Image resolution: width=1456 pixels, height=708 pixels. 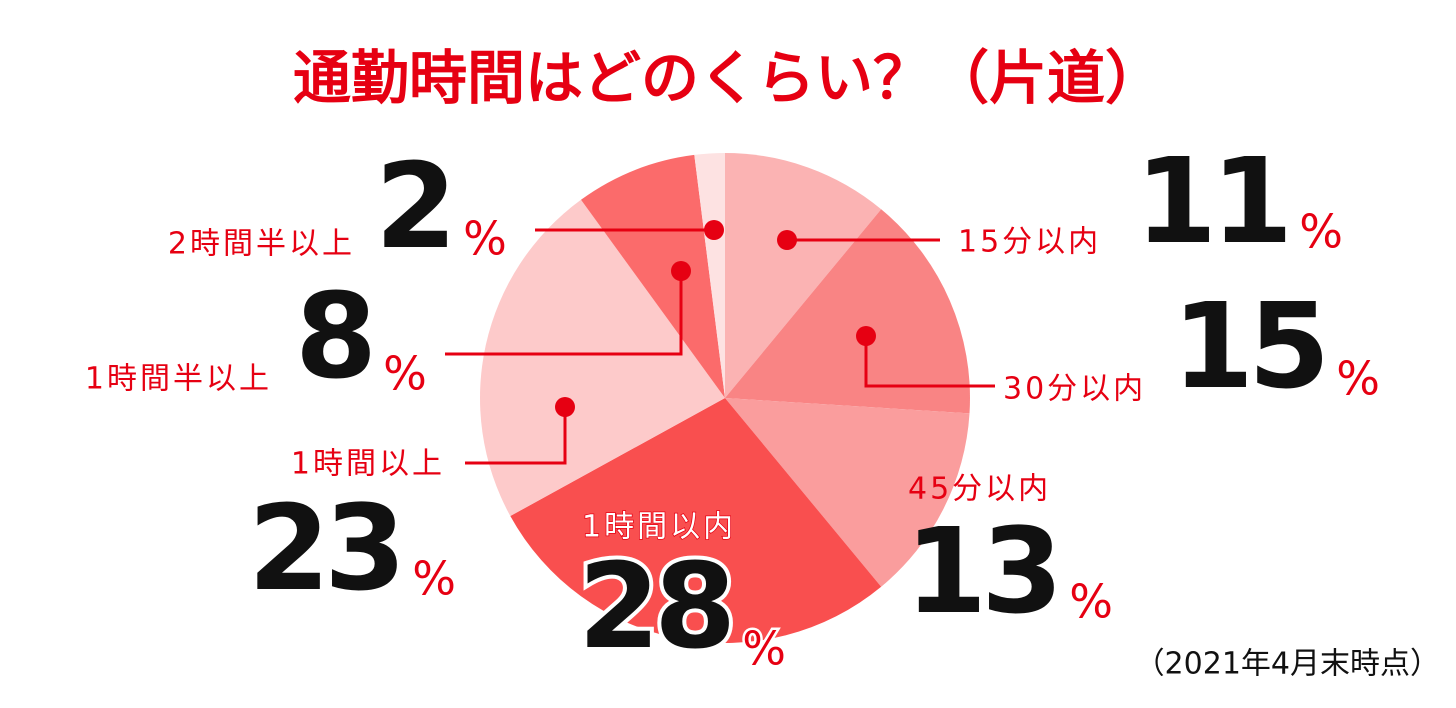 I want to click on value-label: 28, so click(x=654, y=606).